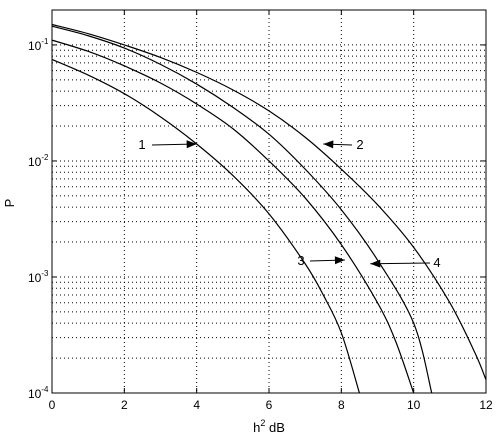 Image resolution: width=502 pixels, height=442 pixels. What do you see at coordinates (52, 405) in the screenshot?
I see `x-tick-label: 0` at bounding box center [52, 405].